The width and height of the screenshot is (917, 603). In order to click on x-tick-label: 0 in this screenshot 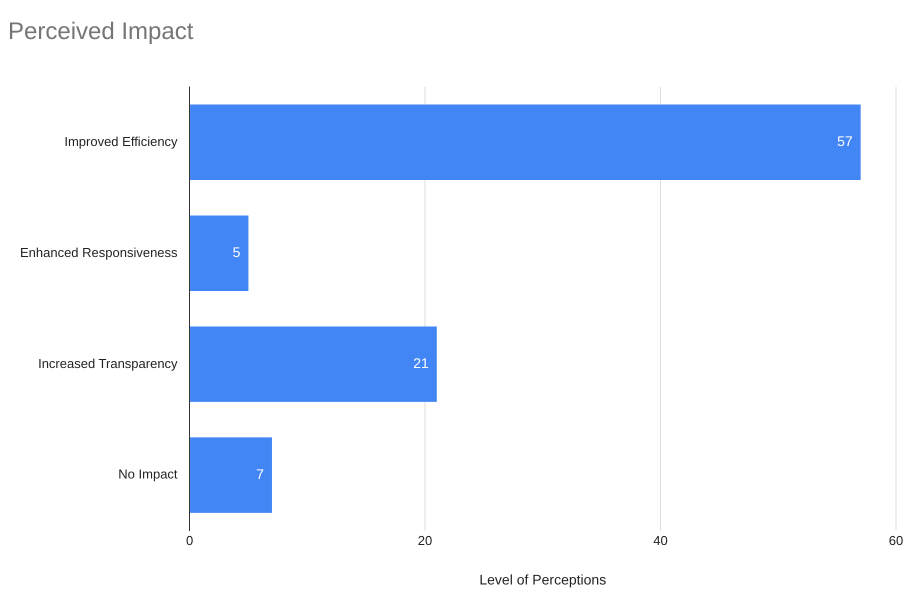, I will do `click(190, 540)`.